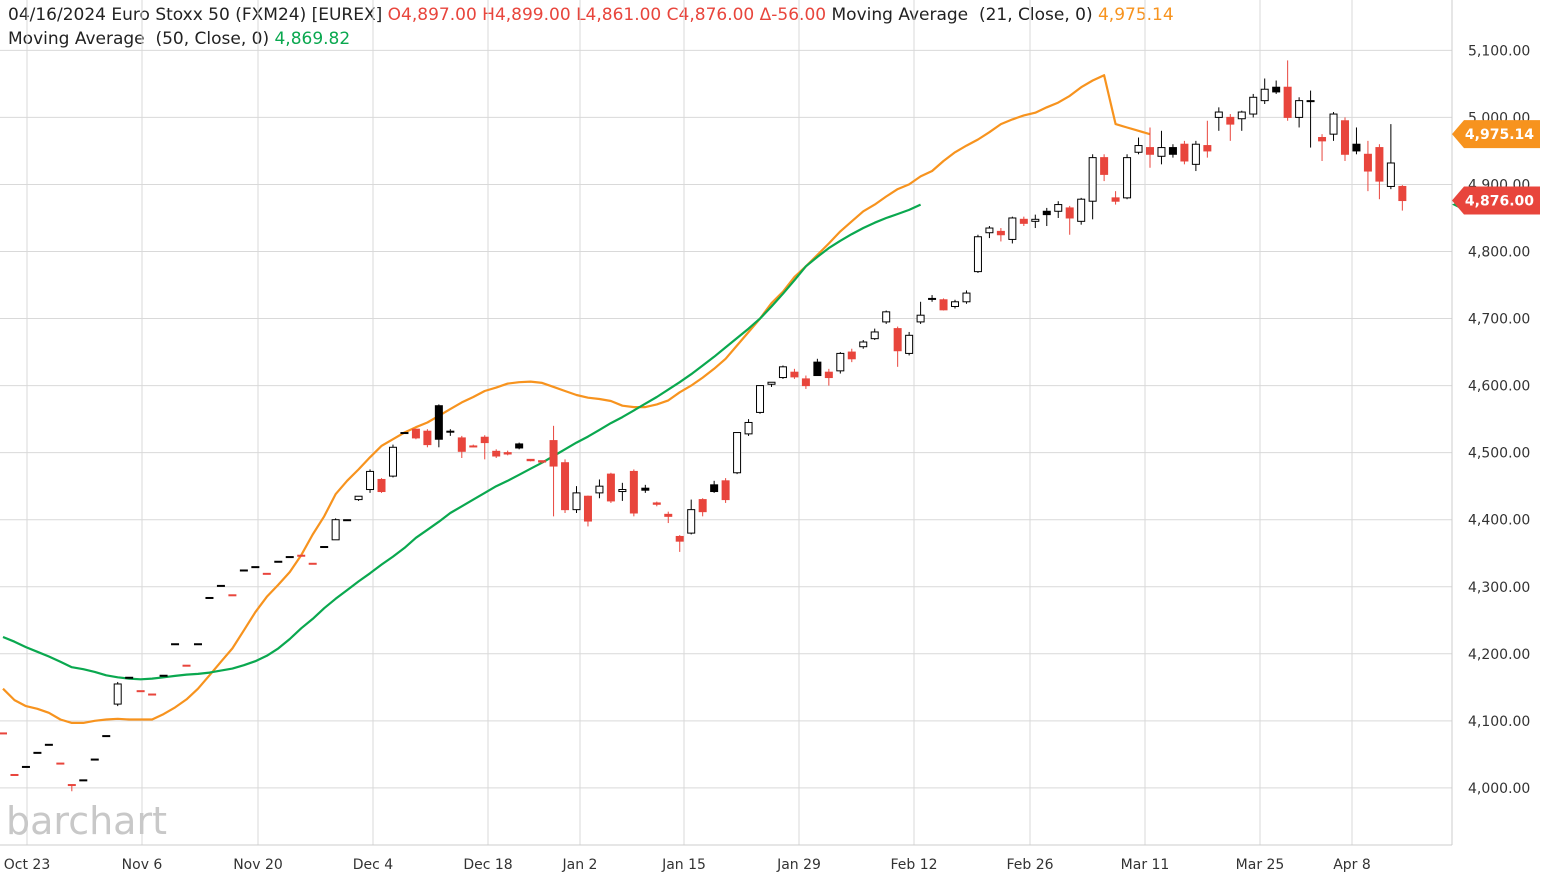 The image size is (1541, 879). I want to click on last-price-badge: 4,876.00, so click(1496, 200).